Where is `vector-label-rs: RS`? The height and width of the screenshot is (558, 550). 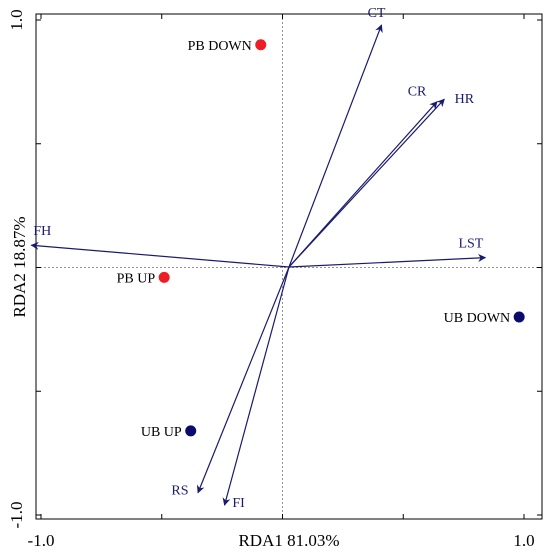
vector-label-rs: RS is located at coordinates (179, 491).